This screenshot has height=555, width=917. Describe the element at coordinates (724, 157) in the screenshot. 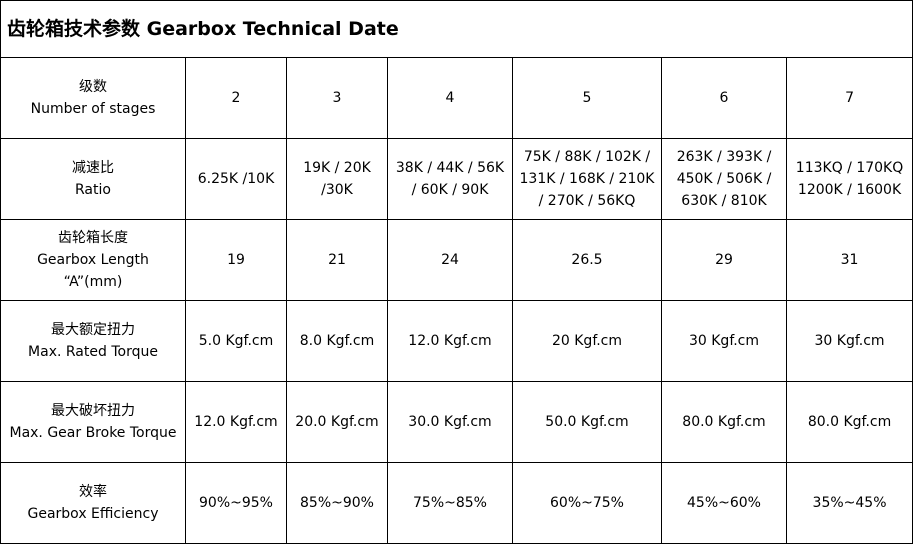

I see `cell-line: 263K / 393K /` at that location.